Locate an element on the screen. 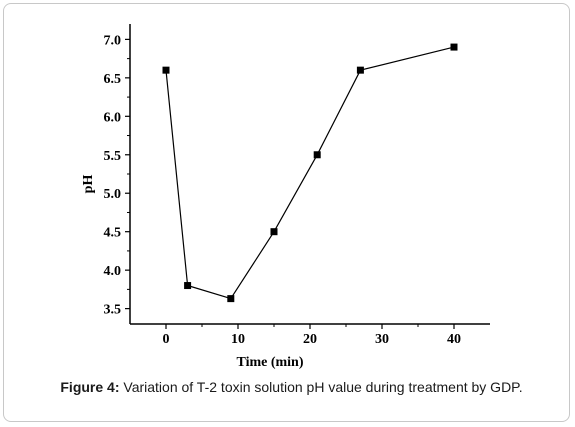 The height and width of the screenshot is (427, 575). caption-label: Figure 4: is located at coordinates (90, 387).